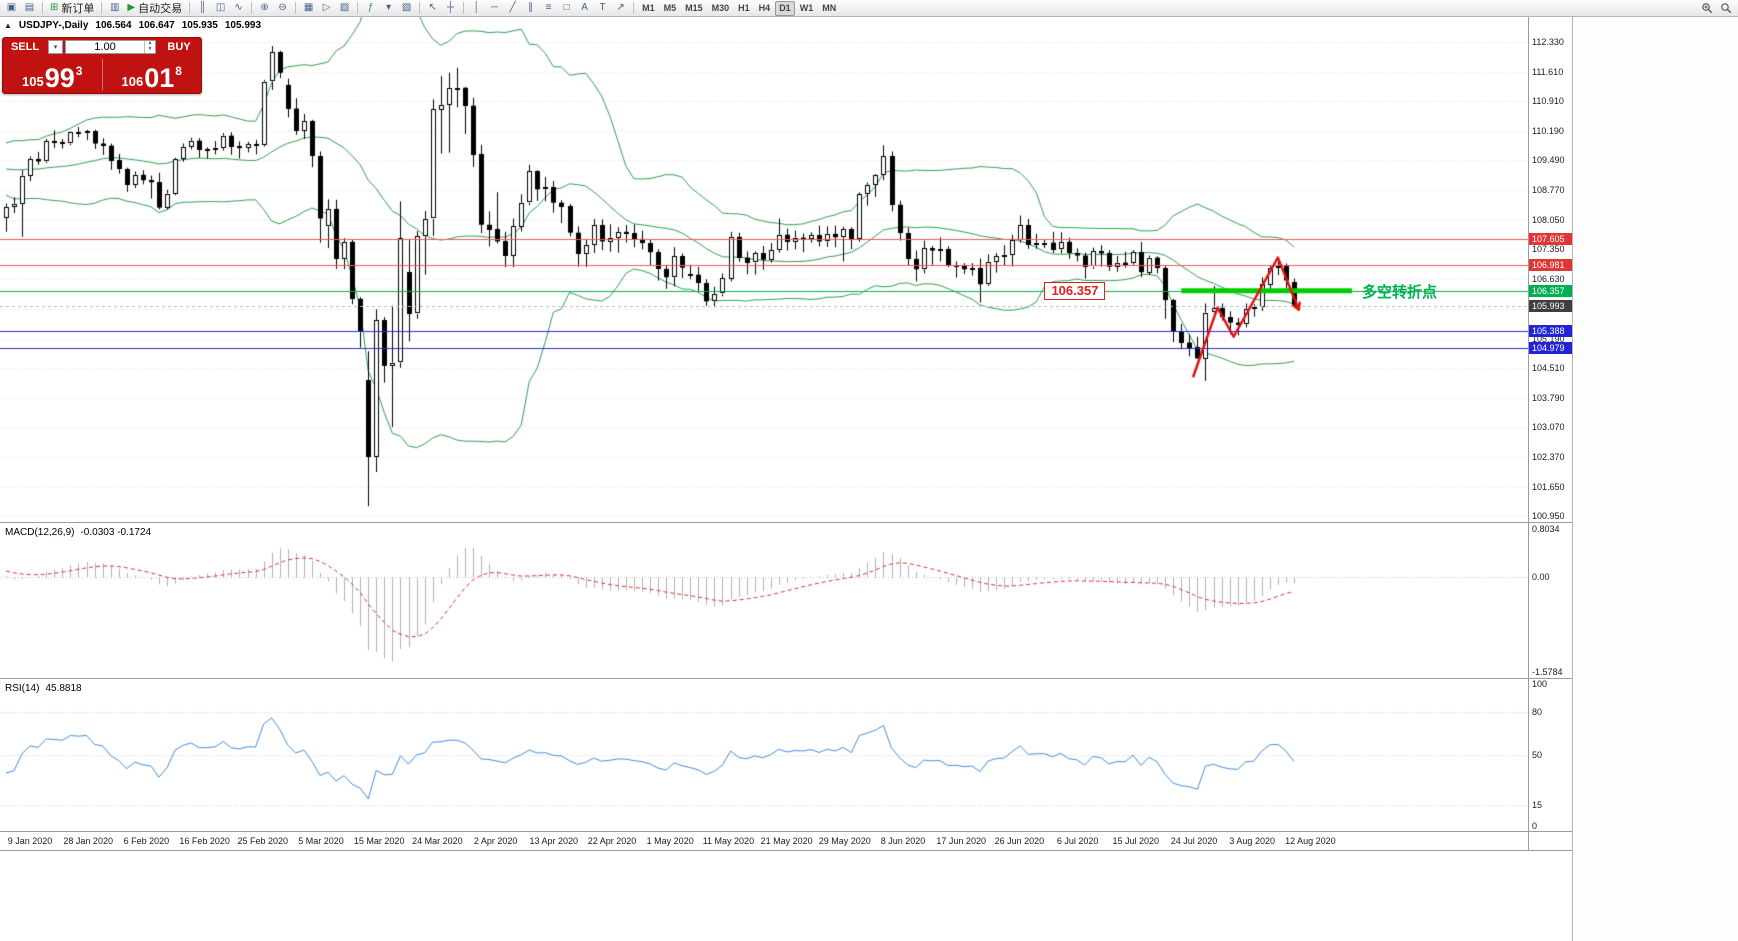  I want to click on line-chart-icon: ∿, so click(238, 7).